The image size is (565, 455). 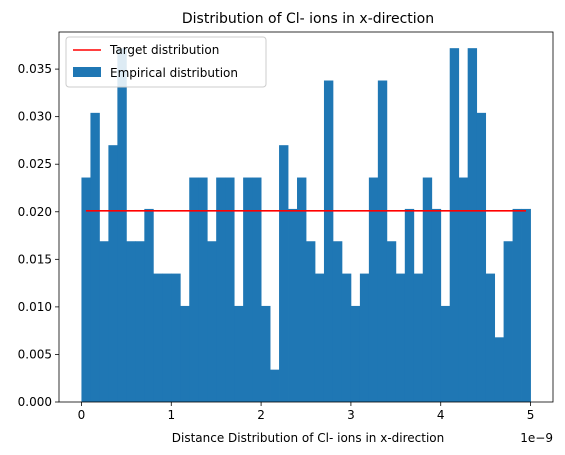 I want to click on legend-box, so click(x=166, y=62).